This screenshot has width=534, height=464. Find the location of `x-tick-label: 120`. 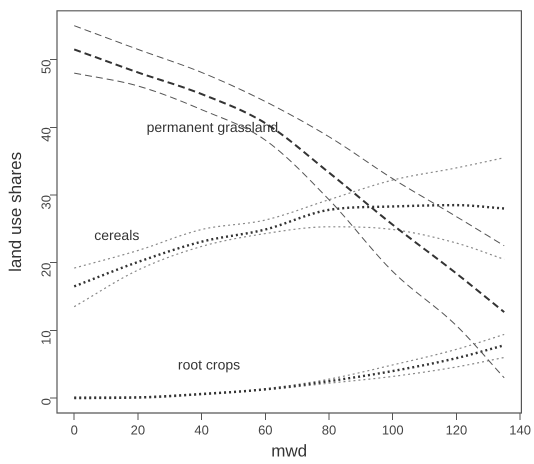

x-tick-label: 120 is located at coordinates (457, 430).